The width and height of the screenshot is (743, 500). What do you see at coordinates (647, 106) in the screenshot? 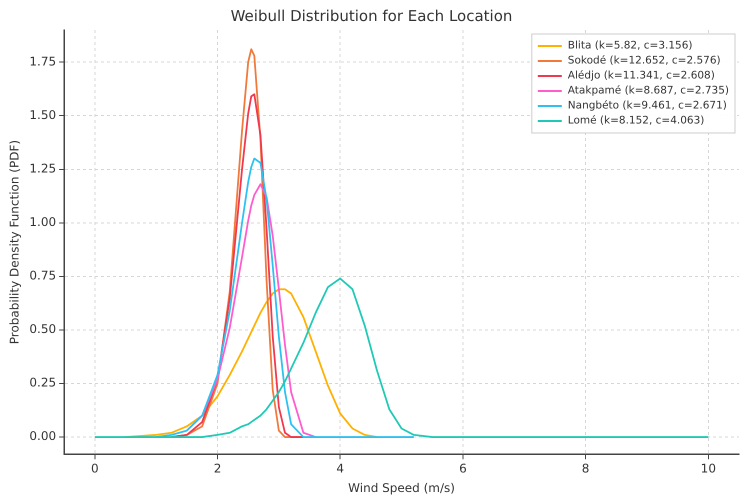
I see `legend-label: Nangbéto (k=9.461, c=2.671)` at bounding box center [647, 106].